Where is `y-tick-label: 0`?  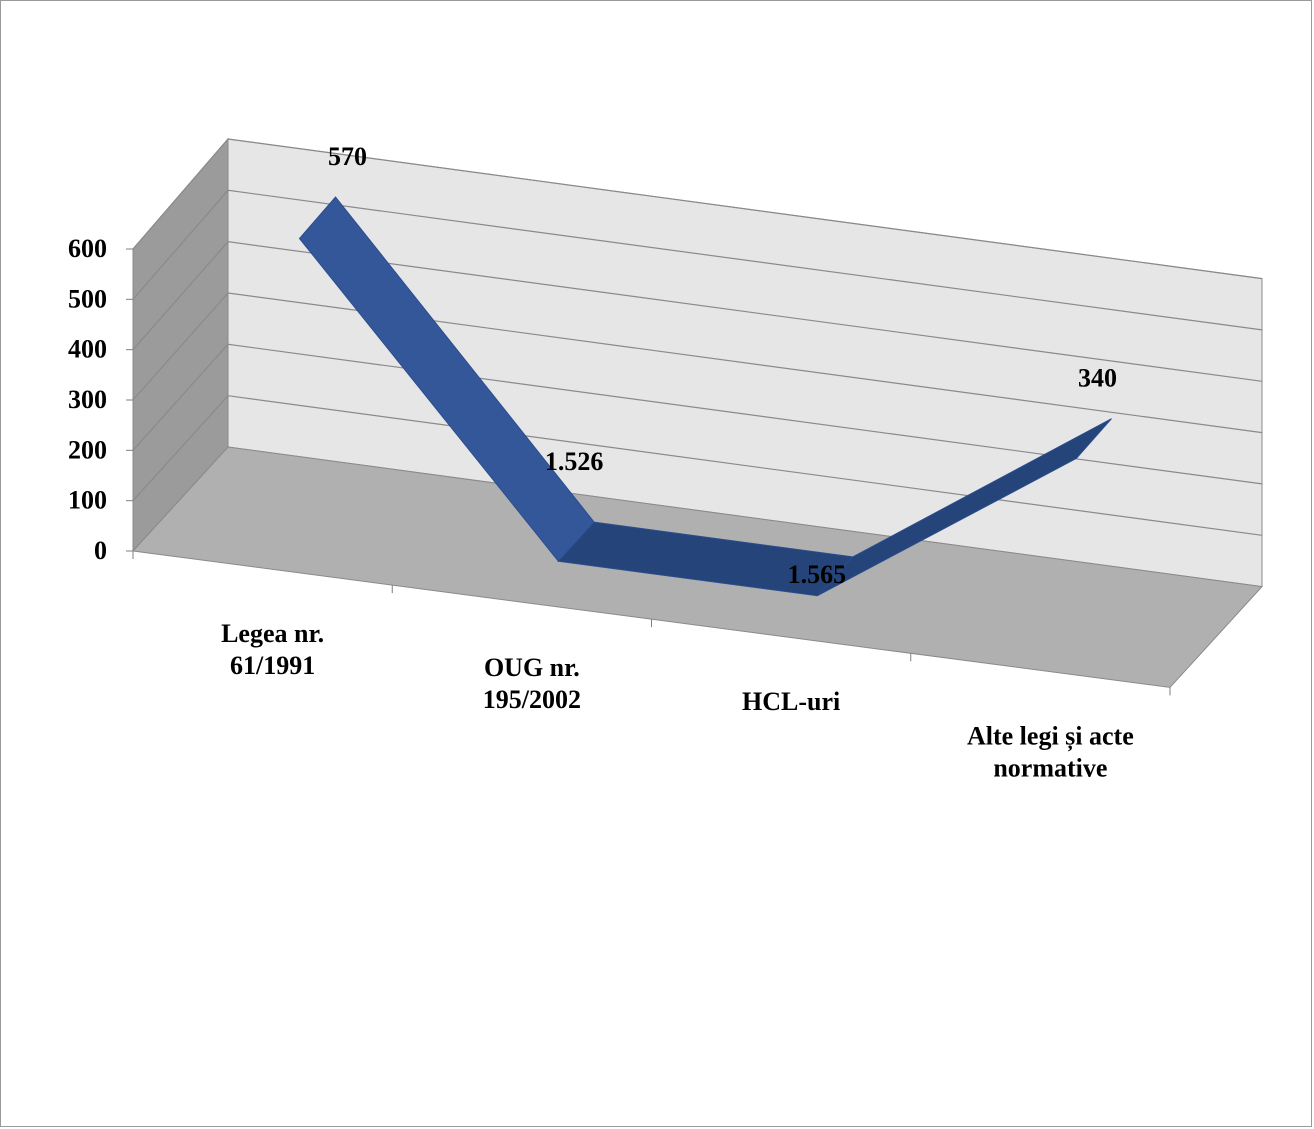 y-tick-label: 0 is located at coordinates (100, 550).